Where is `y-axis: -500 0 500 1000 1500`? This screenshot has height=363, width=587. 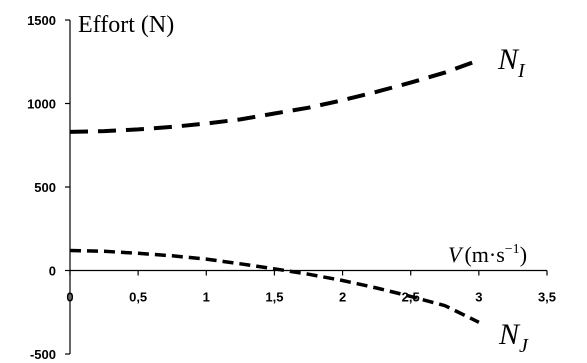
y-axis: -500 0 500 1000 1500 is located at coordinates (49, 187).